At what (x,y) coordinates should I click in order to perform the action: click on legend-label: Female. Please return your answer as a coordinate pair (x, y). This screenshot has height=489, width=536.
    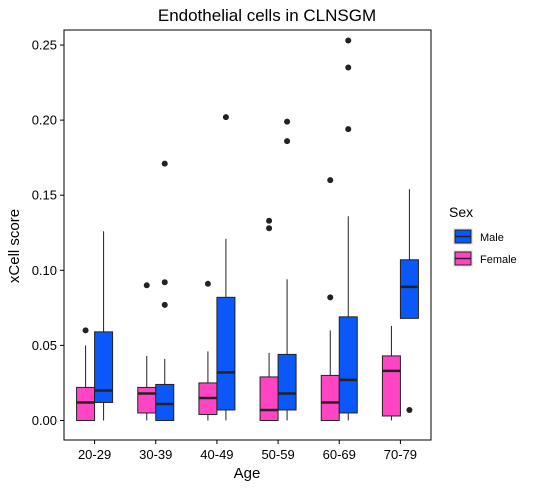
    Looking at the image, I should click on (498, 260).